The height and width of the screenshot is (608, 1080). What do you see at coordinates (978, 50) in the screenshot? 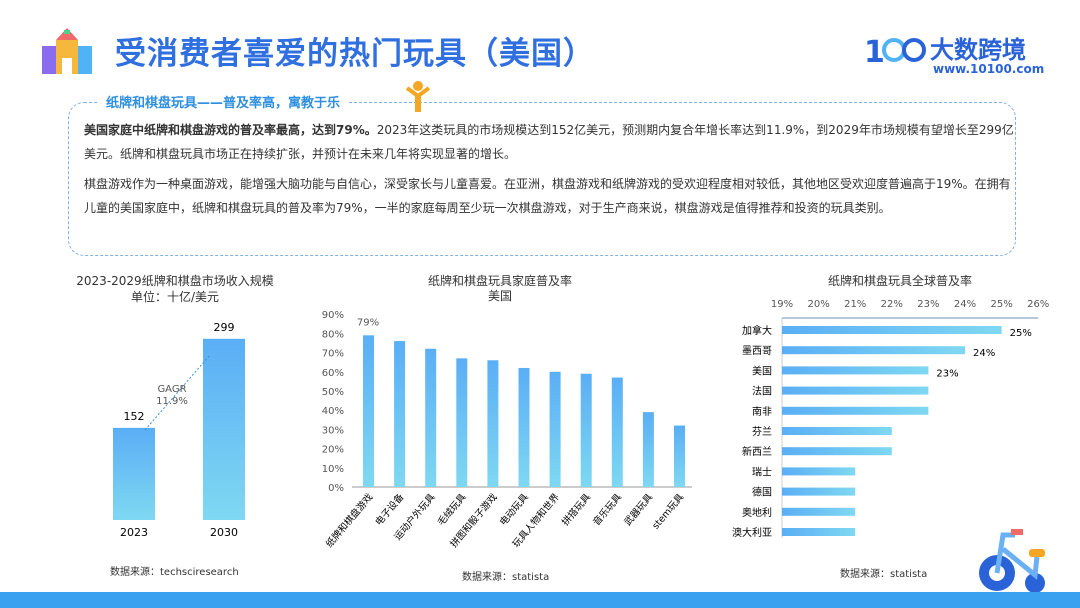
I see `brand-name: 大数跨境` at bounding box center [978, 50].